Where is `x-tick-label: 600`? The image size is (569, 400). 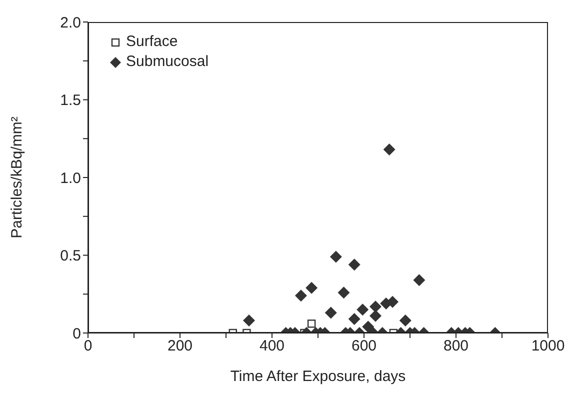
x-tick-label: 600 is located at coordinates (364, 346).